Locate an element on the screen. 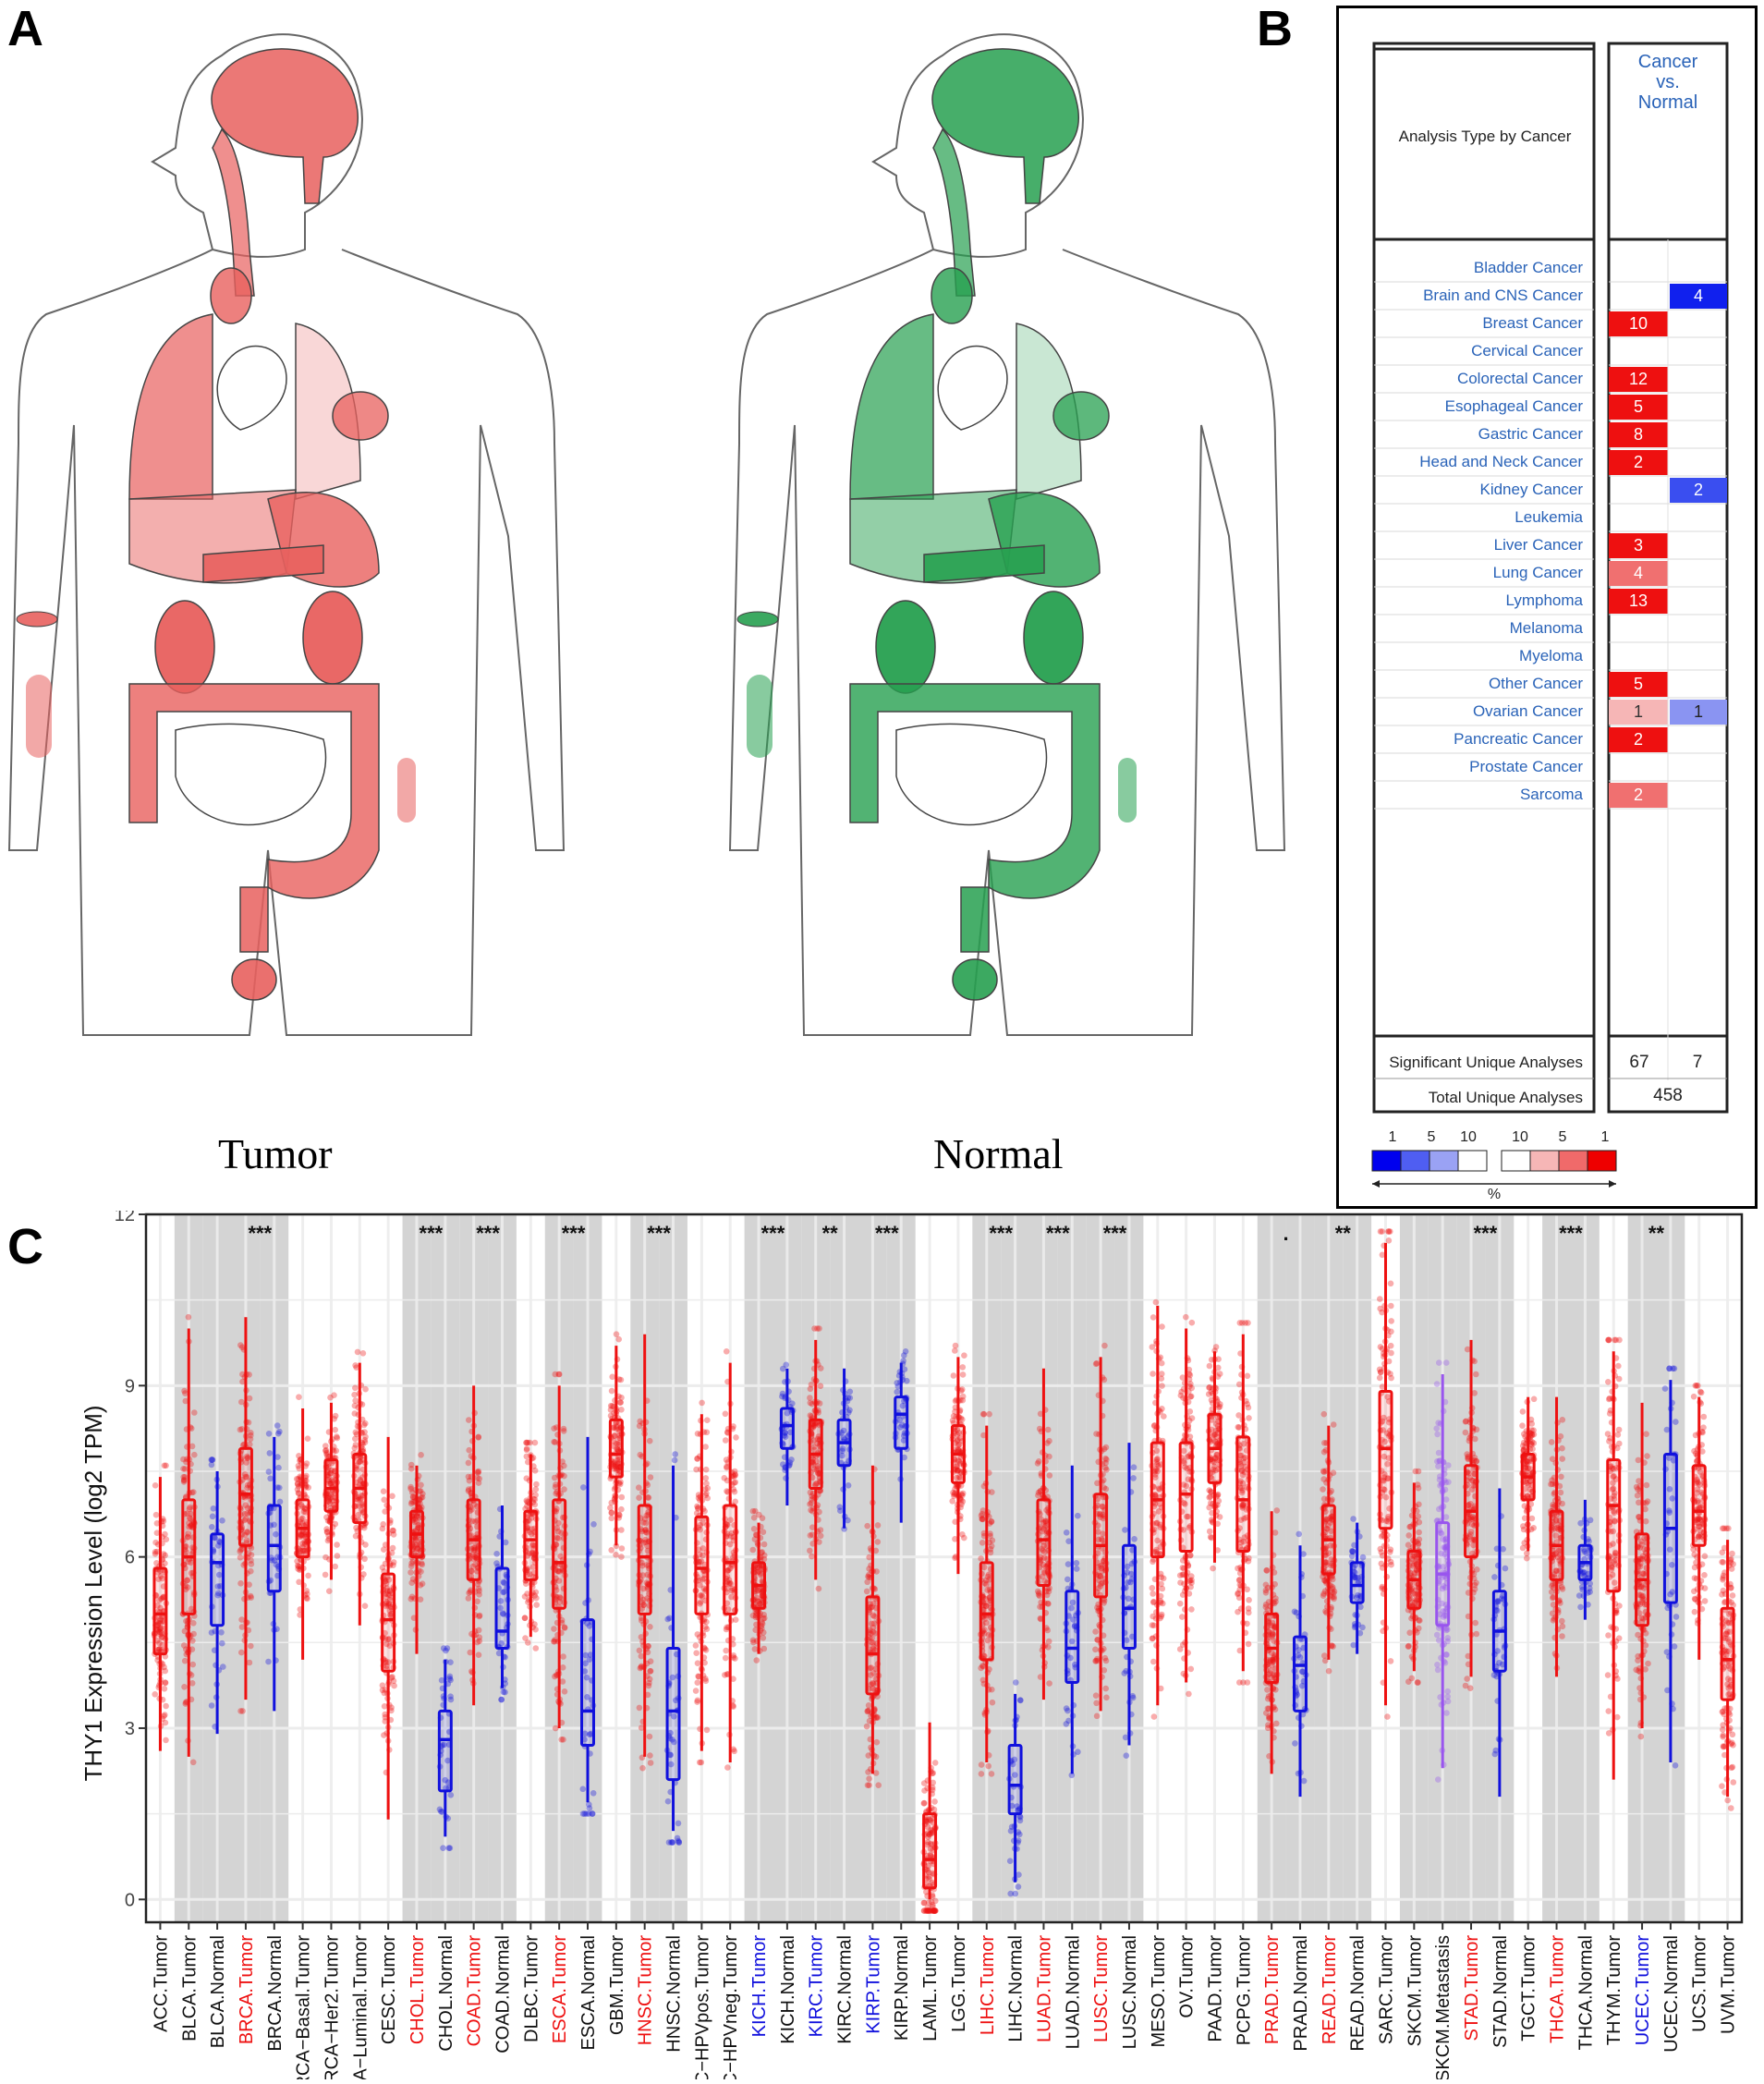 The image size is (1764, 2084). point-PRAD.Tumor is located at coordinates (1266, 1570).